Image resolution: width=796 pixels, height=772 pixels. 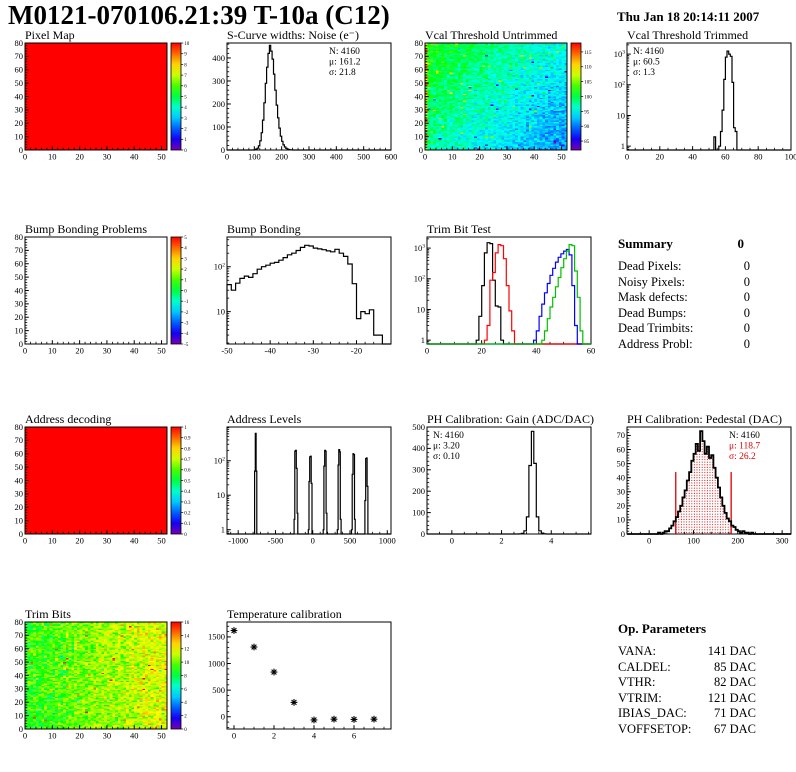 I want to click on panel-title-pixel-map: Pixel Map, so click(x=50, y=35).